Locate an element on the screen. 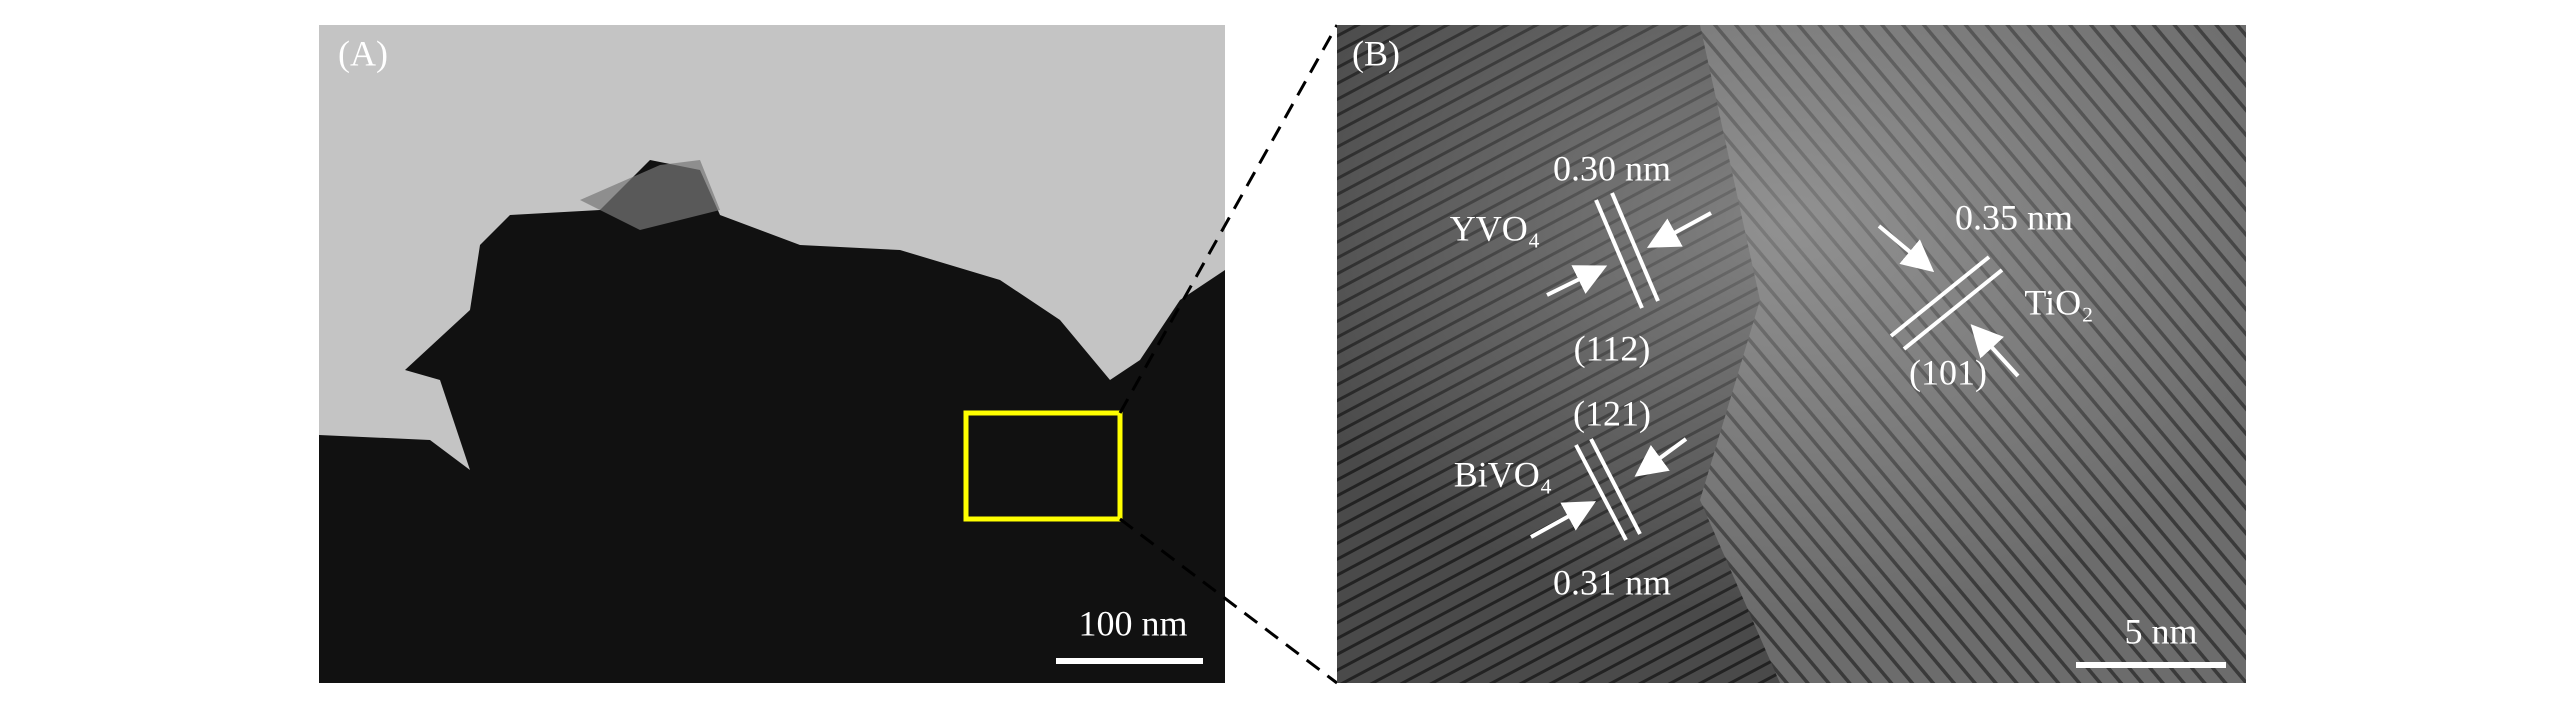  scale-bar-label: 5 nm is located at coordinates (2160, 631).